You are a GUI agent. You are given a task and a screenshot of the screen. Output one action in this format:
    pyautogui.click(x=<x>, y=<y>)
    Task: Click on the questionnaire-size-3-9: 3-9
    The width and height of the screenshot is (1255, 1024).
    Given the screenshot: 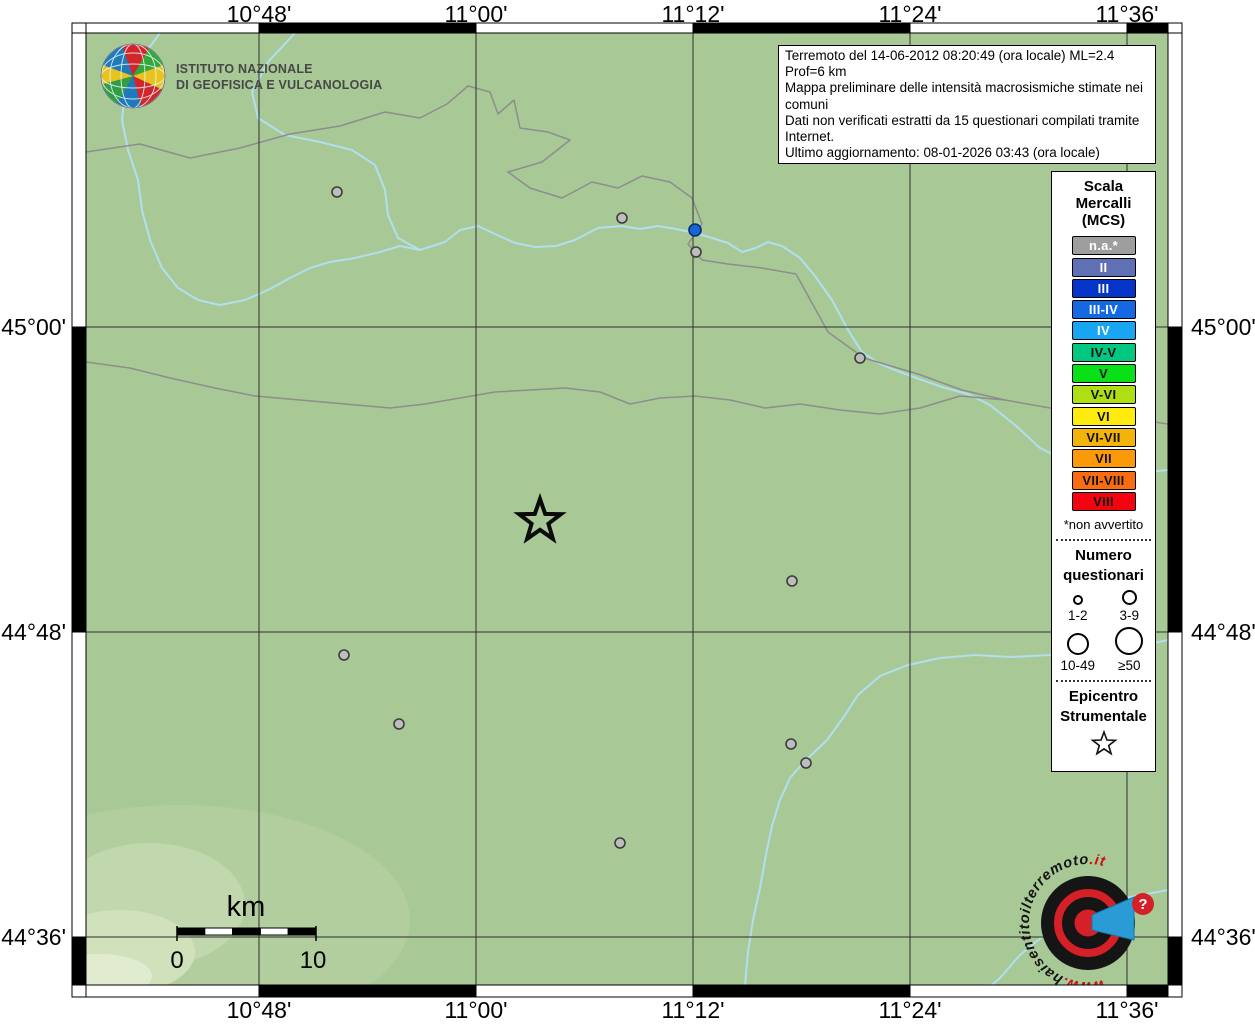 What is the action you would take?
    pyautogui.click(x=1130, y=605)
    